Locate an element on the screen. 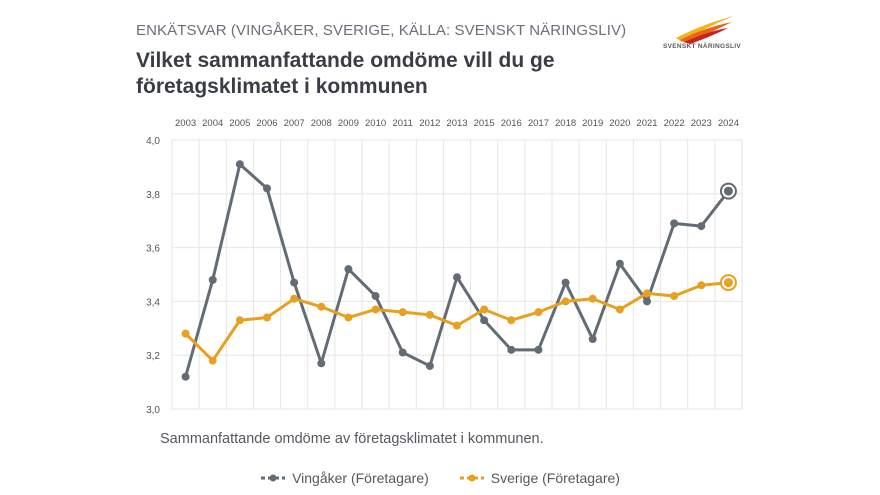 Image resolution: width=880 pixels, height=495 pixels. legend-item-sverige: Sverige (Företagare) is located at coordinates (539, 478).